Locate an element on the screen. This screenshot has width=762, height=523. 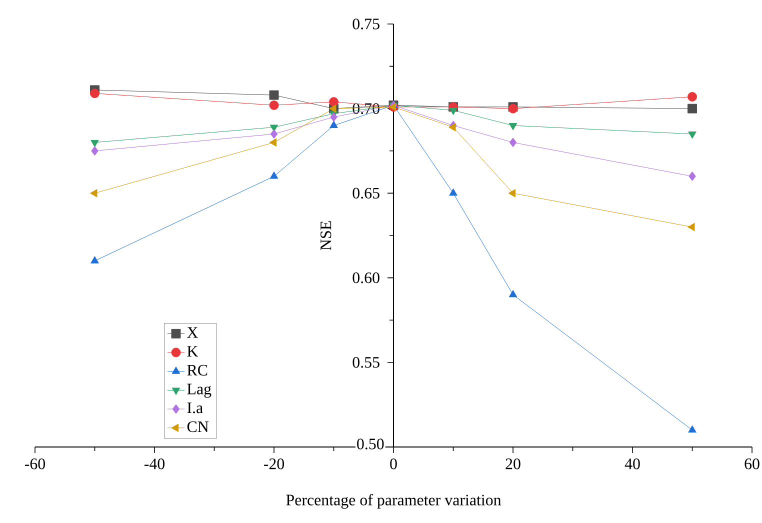
x-tick-label: 0 is located at coordinates (393, 464).